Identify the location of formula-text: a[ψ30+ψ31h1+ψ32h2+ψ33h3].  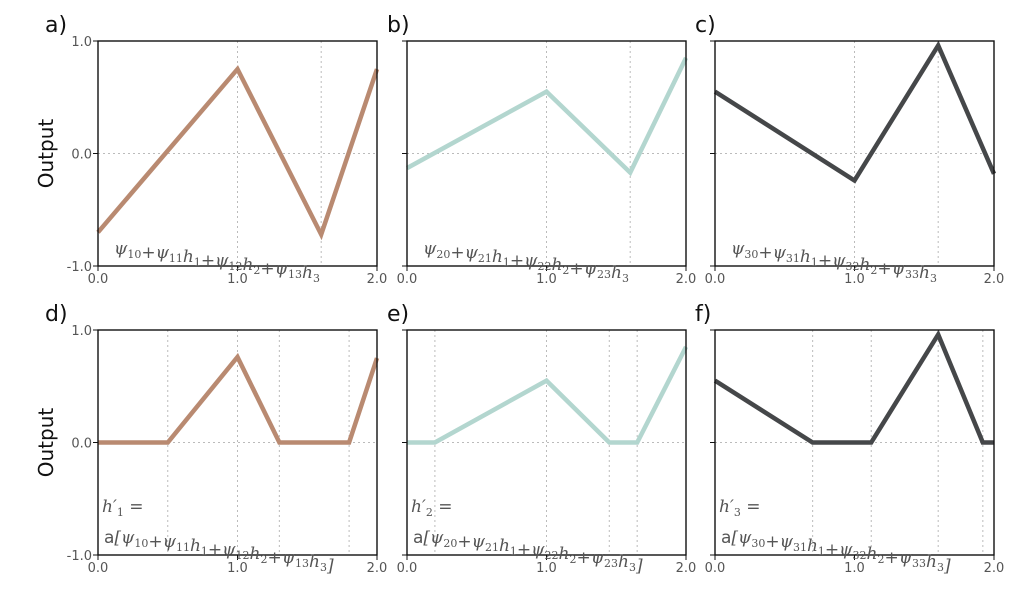
(836, 552).